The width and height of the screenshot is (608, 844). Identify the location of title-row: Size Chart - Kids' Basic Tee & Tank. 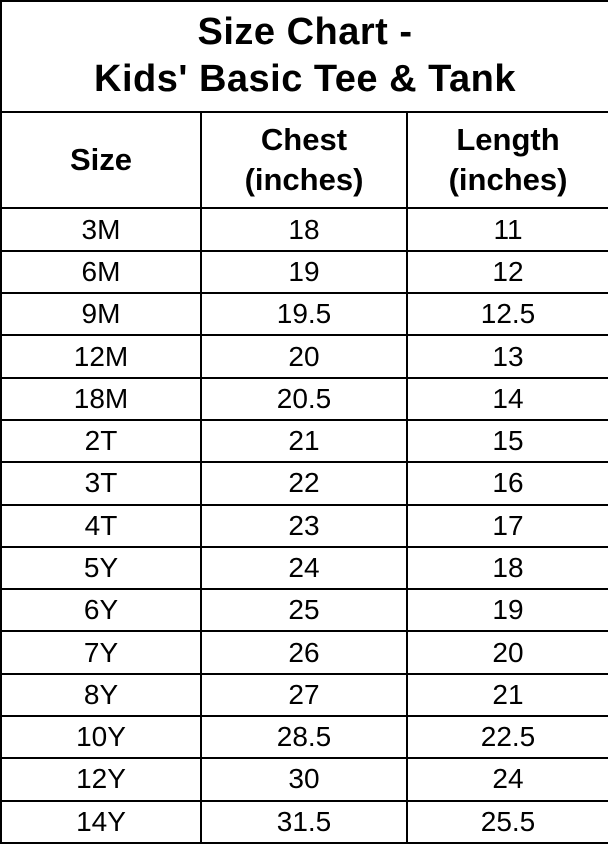
(304, 56).